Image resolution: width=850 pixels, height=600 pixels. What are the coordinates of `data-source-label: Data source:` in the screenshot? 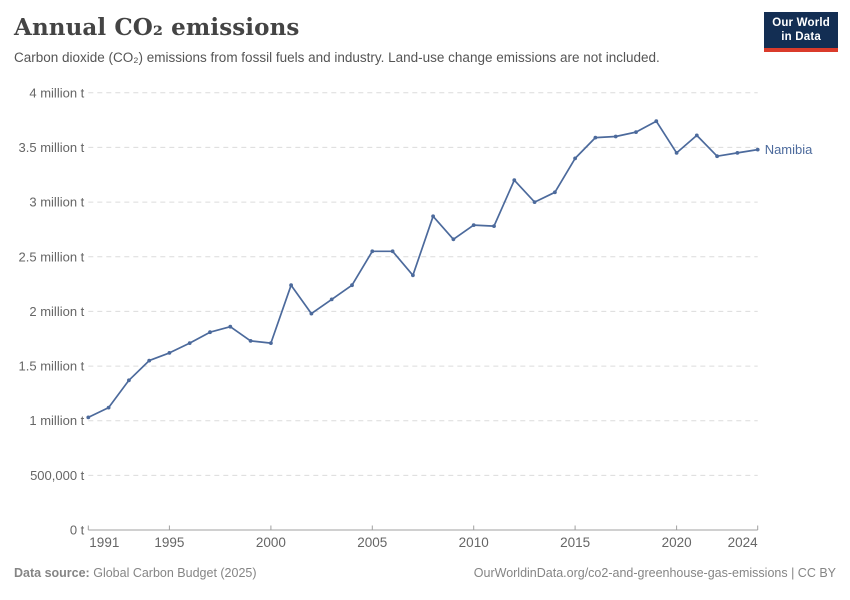 It's located at (52, 573).